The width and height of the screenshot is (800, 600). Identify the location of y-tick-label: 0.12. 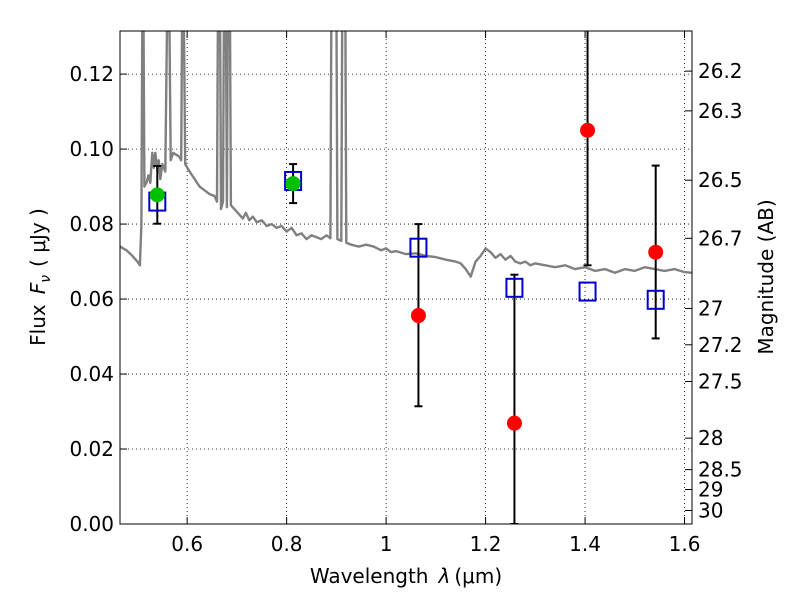
(91, 74).